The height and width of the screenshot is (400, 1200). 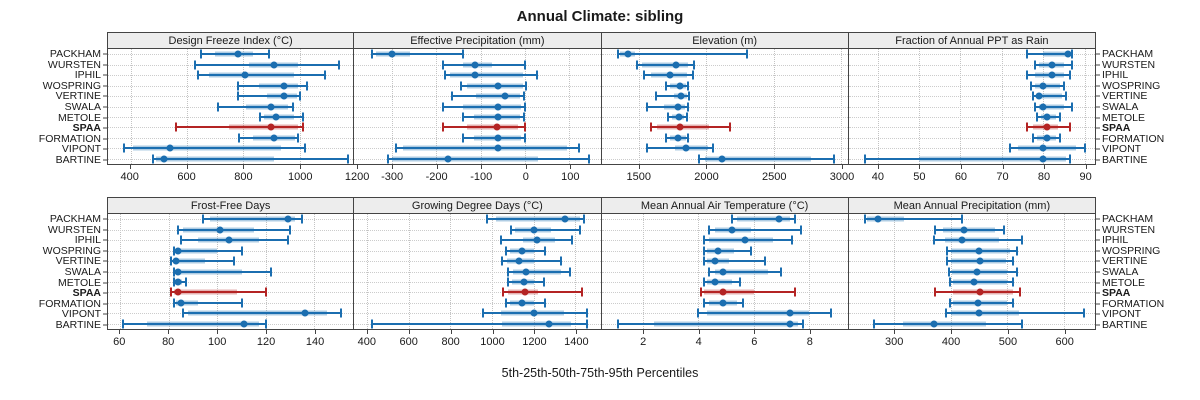 What do you see at coordinates (86, 127) in the screenshot?
I see `site-label-left-spaa: SPAA` at bounding box center [86, 127].